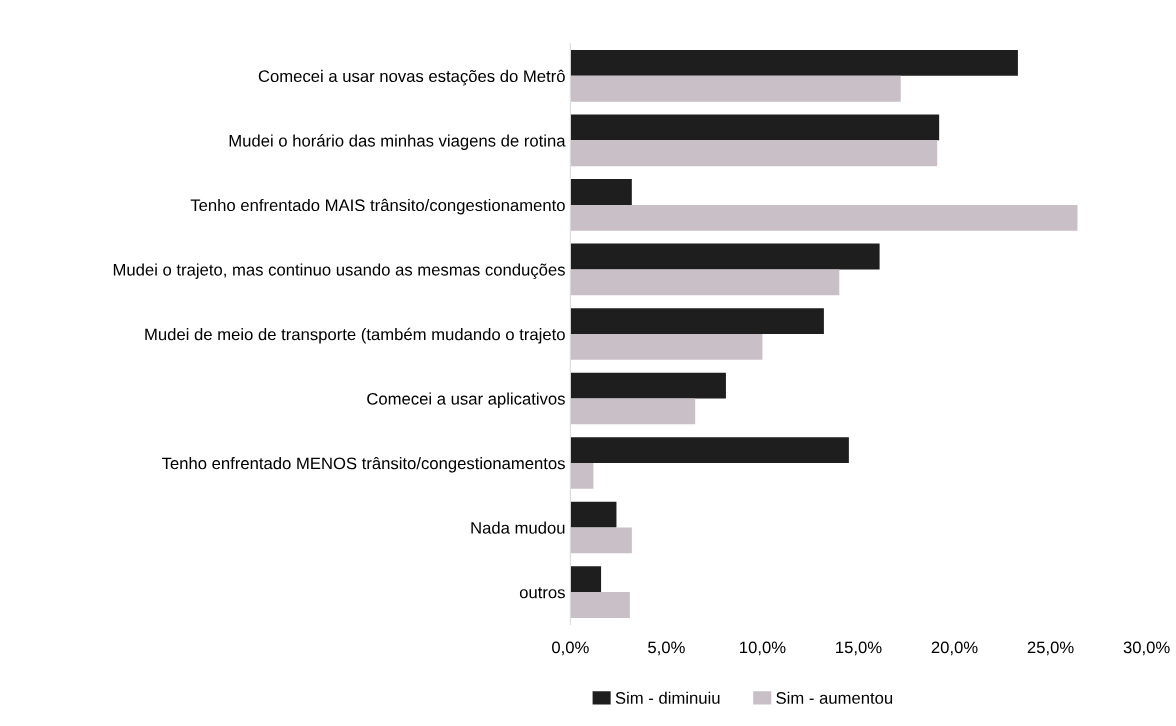 This screenshot has height=726, width=1176. I want to click on legend-label: Sim - diminuiu, so click(667, 697).